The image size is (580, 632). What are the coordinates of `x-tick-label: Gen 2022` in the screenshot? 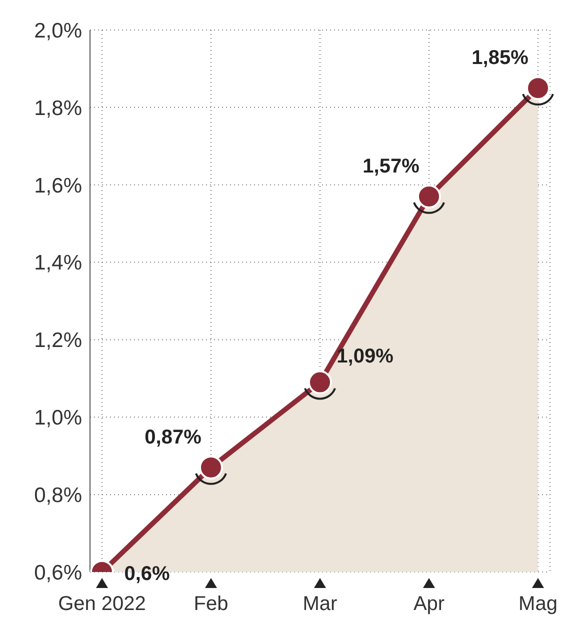 It's located at (102, 604).